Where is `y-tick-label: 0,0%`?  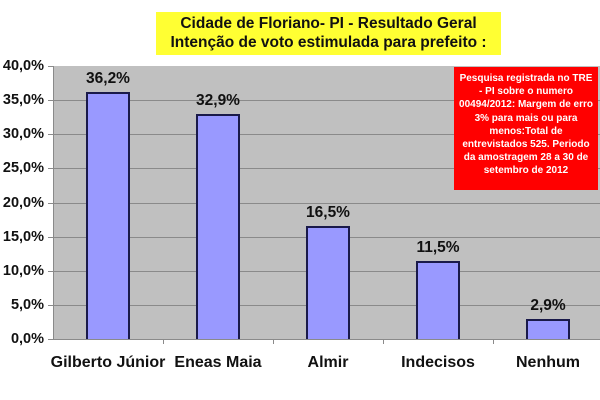 y-tick-label: 0,0% is located at coordinates (27, 339).